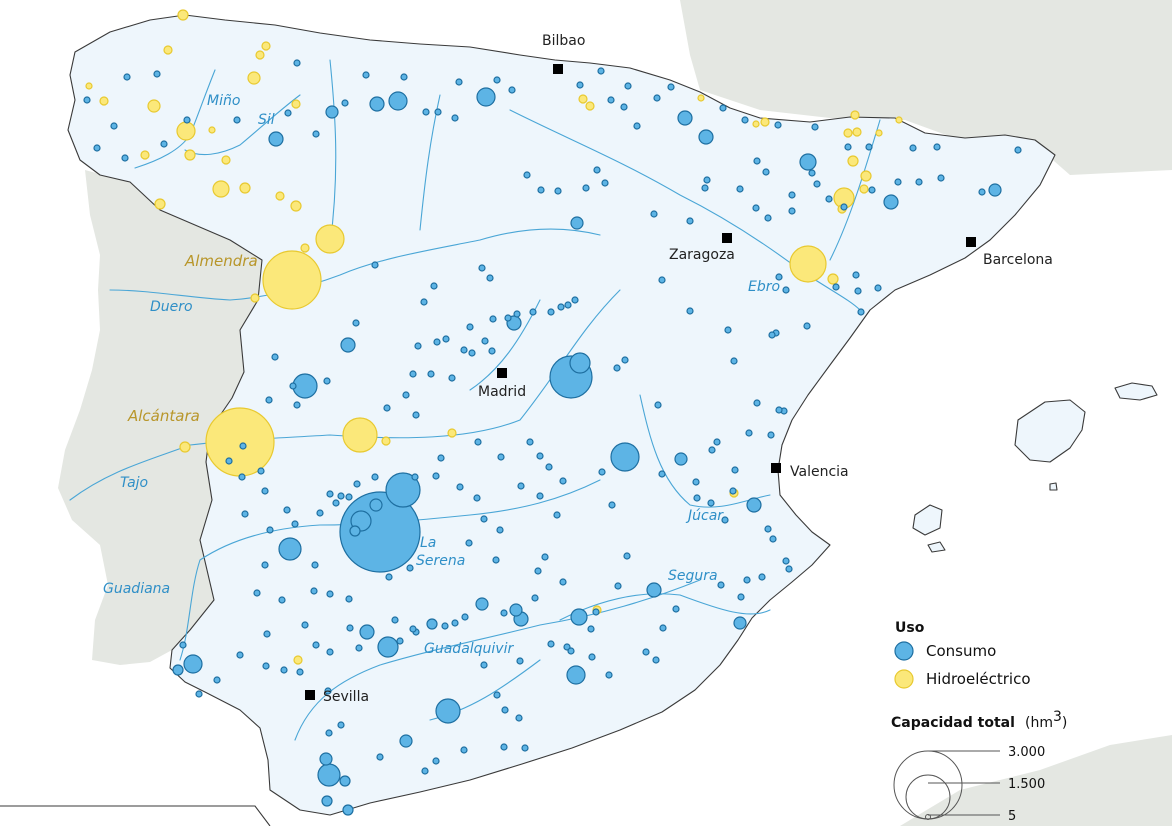 Image resolution: width=1172 pixels, height=830 pixels. What do you see at coordinates (136, 589) in the screenshot?
I see `river-label-guadiana: Guadiana` at bounding box center [136, 589].